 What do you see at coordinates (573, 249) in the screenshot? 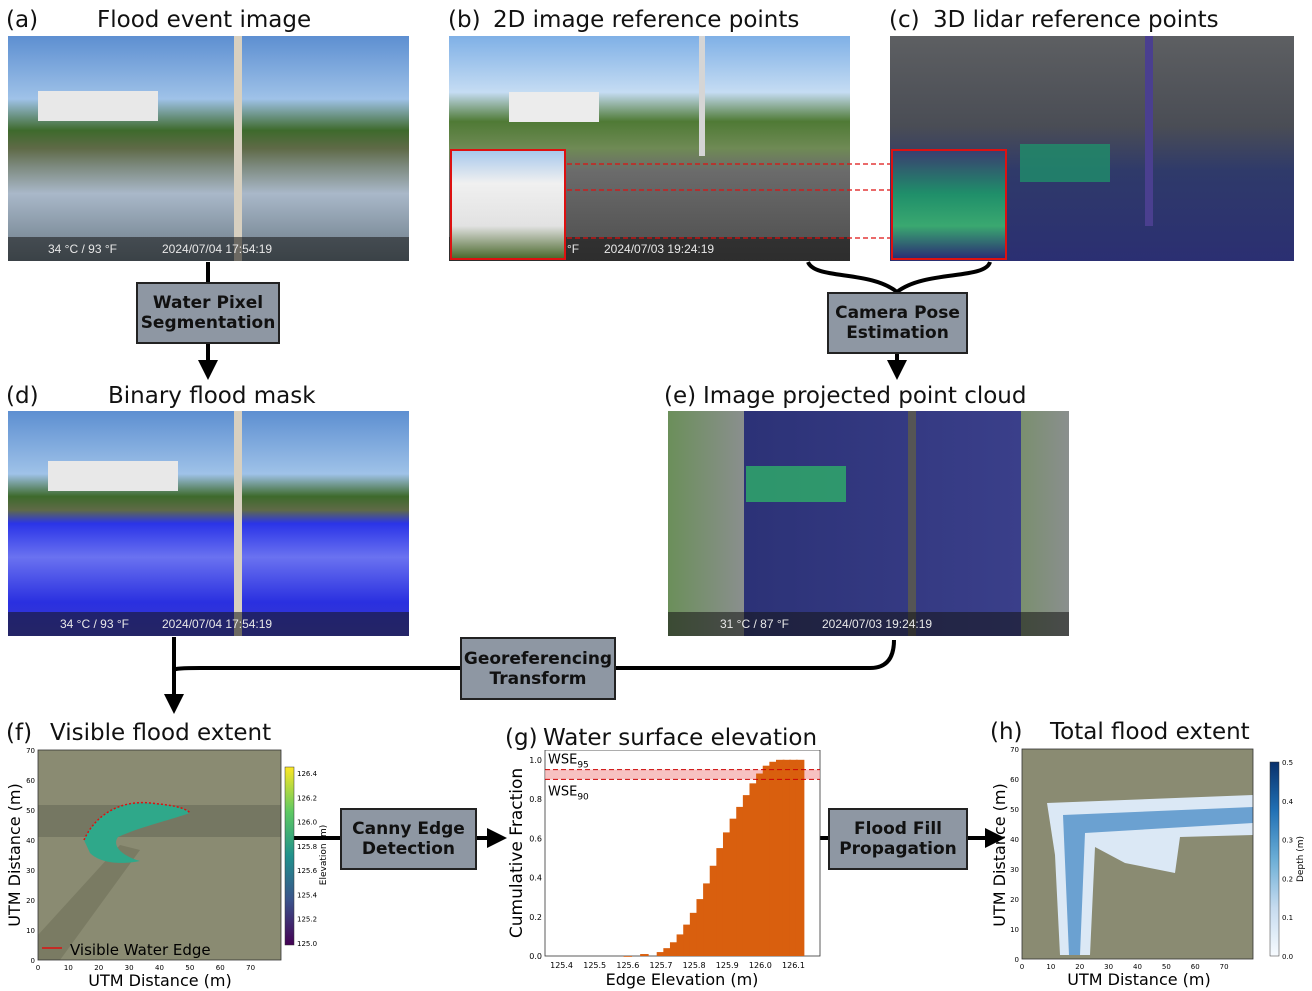
I see `stamp-temp: °F` at bounding box center [573, 249].